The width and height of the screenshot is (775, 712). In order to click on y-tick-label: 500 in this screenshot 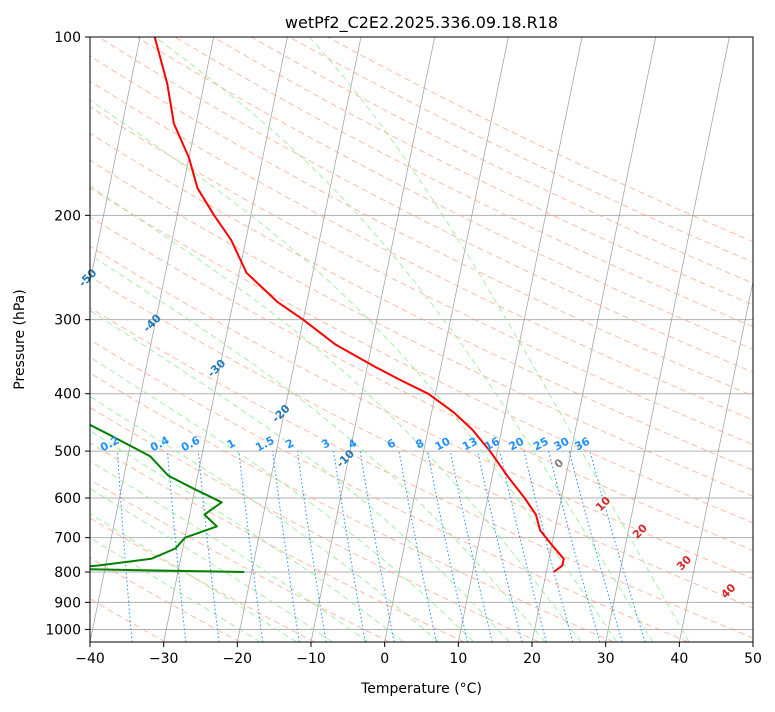, I will do `click(67, 452)`.